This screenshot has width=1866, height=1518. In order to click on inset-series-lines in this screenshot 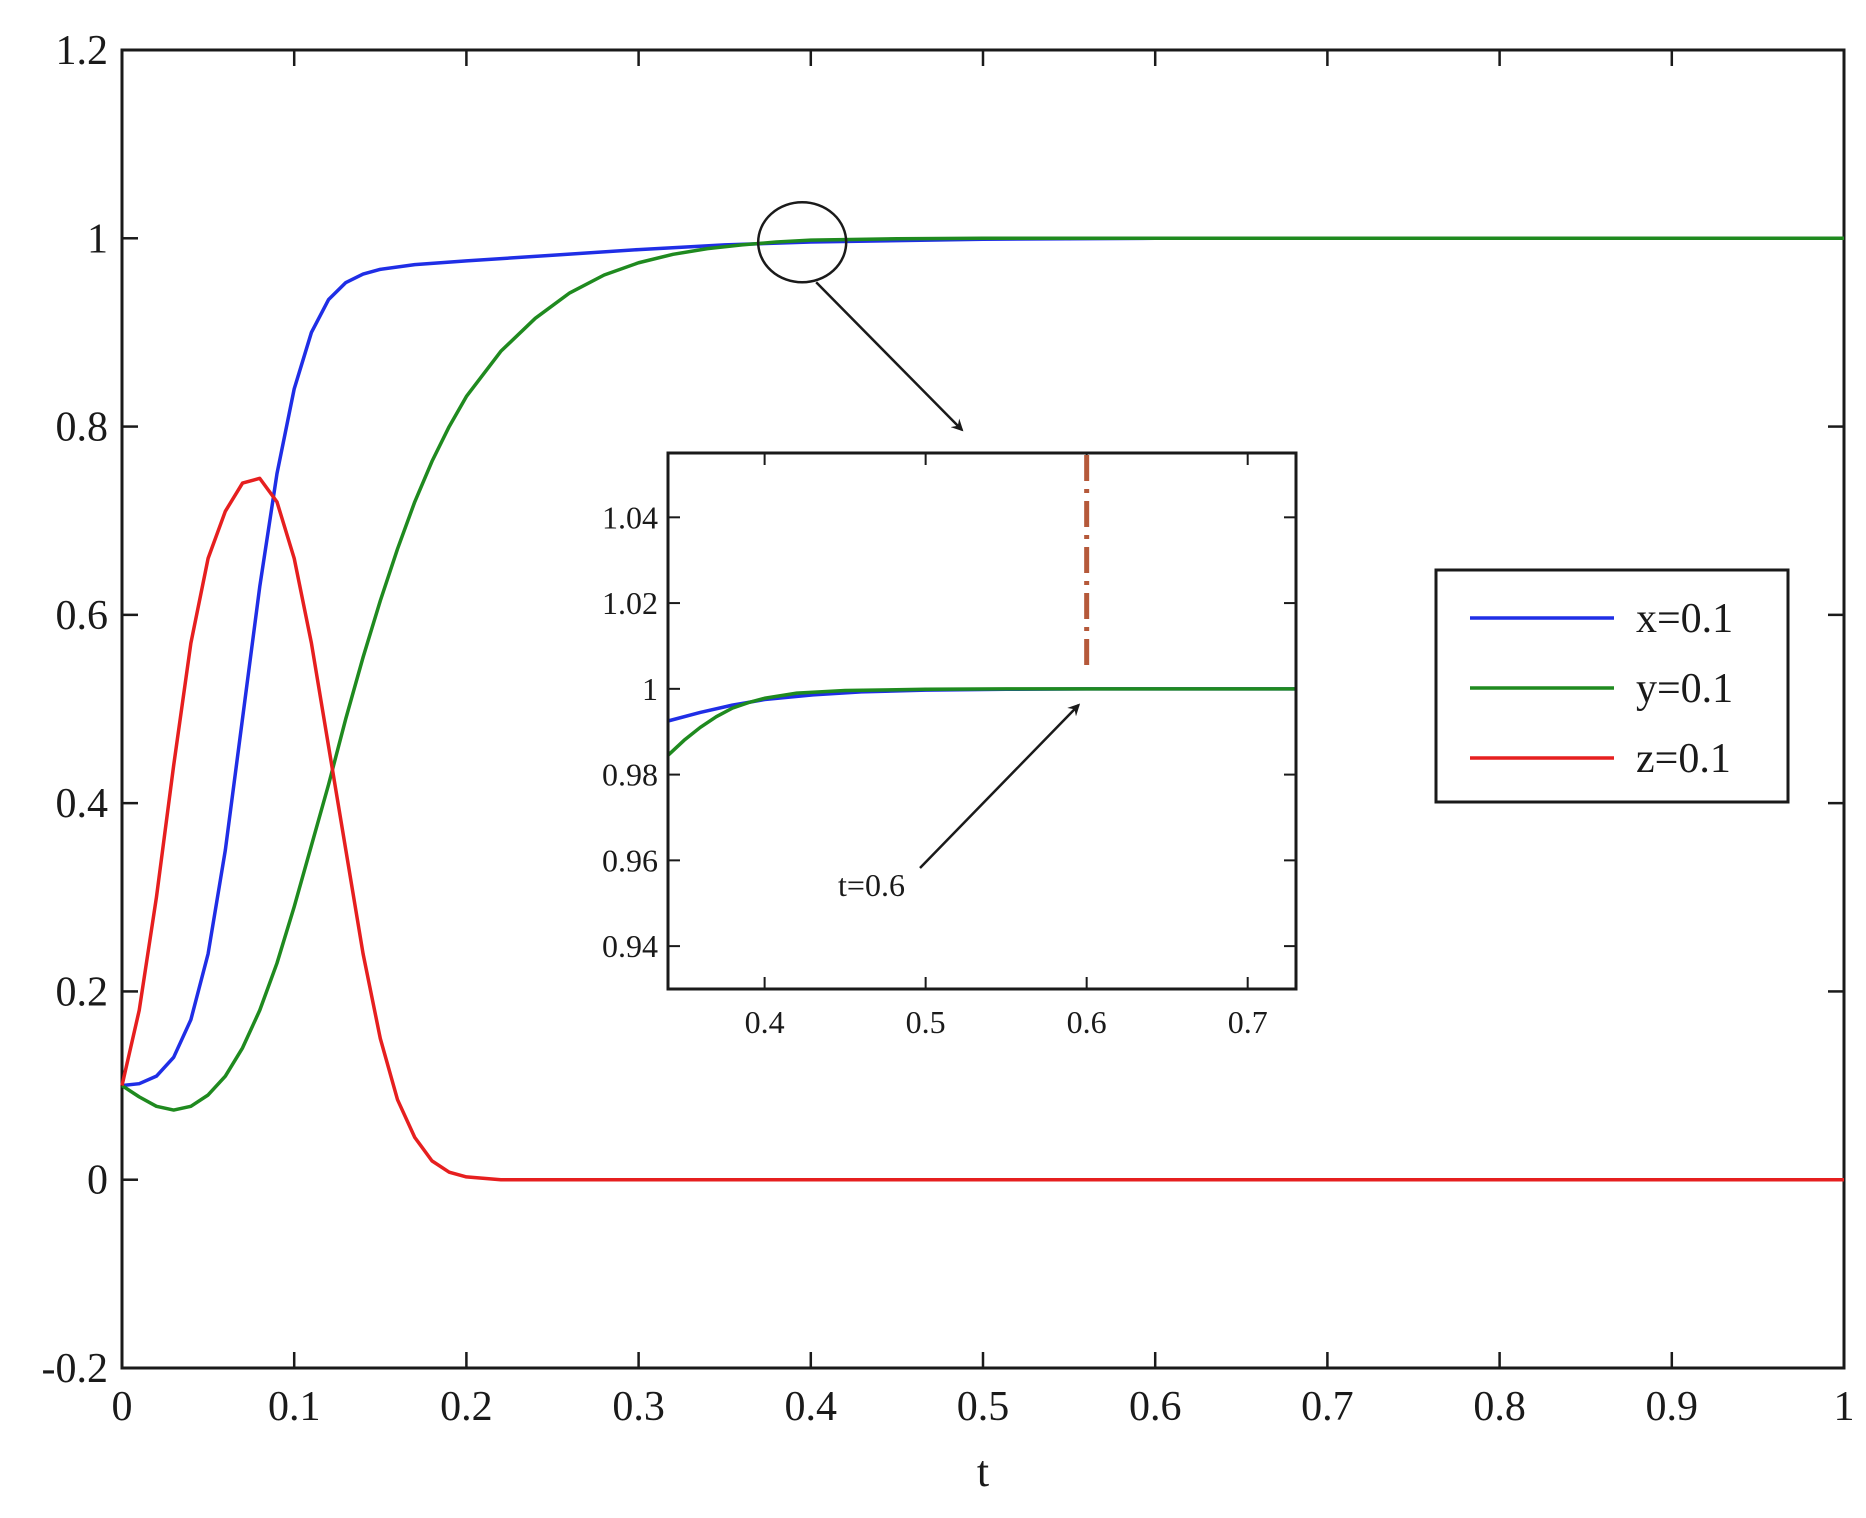, I will do `click(981, 722)`.